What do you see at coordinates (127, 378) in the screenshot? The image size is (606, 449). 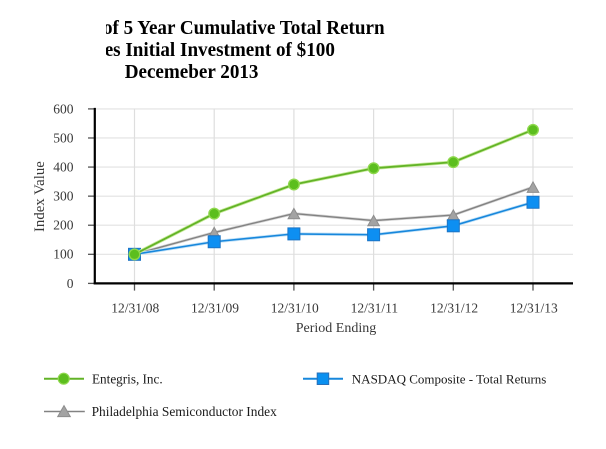 I see `svg-text: Entegris, Inc.` at bounding box center [127, 378].